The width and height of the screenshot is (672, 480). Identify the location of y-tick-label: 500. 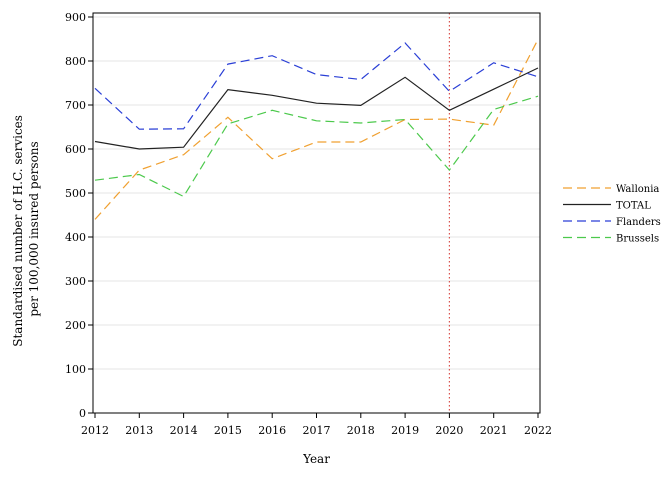
(75, 193).